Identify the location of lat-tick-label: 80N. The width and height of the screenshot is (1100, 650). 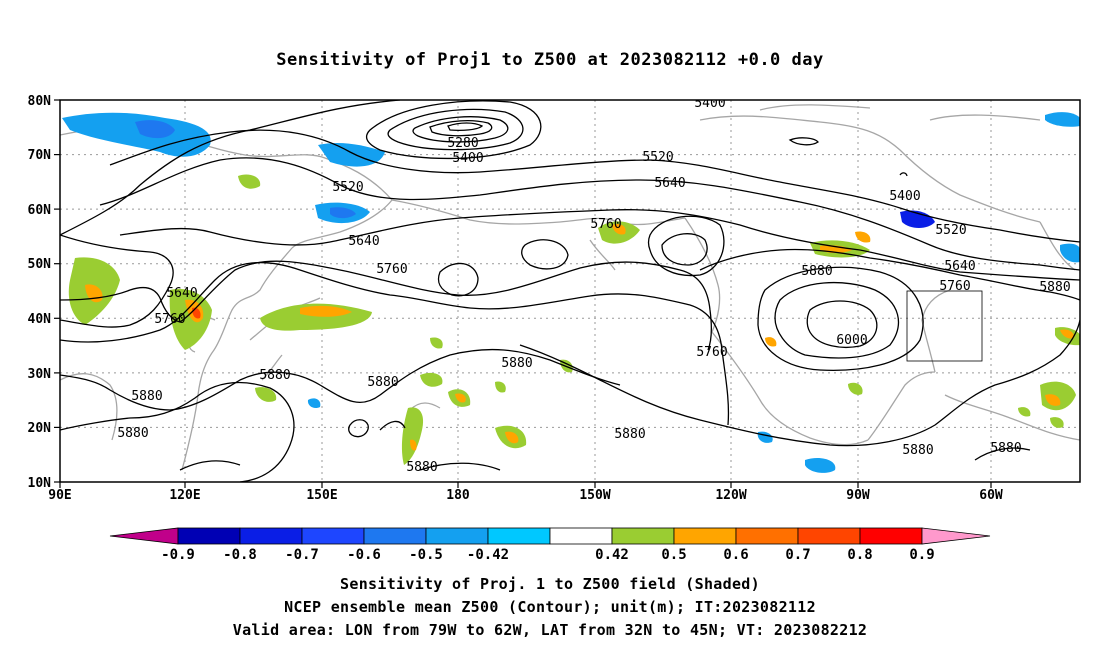
(40, 101).